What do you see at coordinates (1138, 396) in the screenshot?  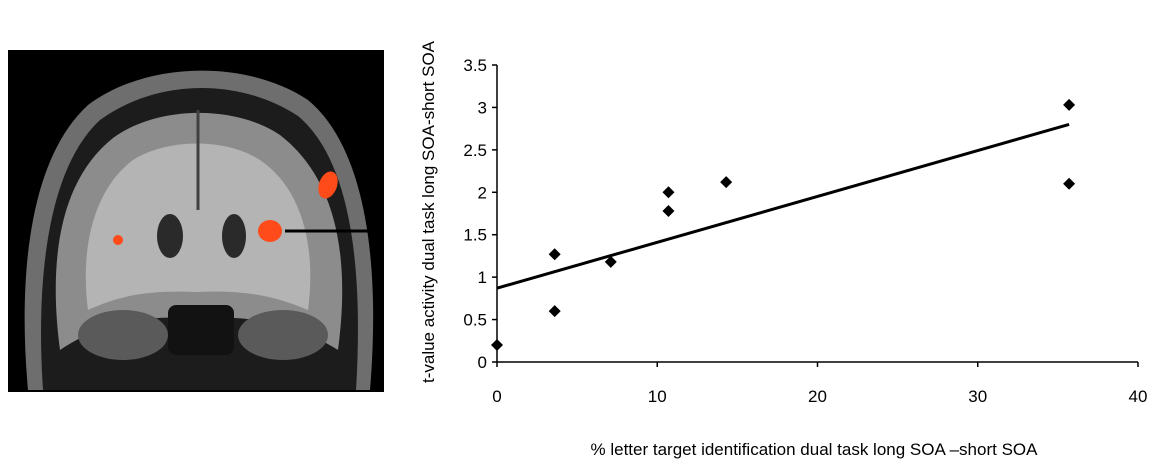 I see `x-tick-label: 40` at bounding box center [1138, 396].